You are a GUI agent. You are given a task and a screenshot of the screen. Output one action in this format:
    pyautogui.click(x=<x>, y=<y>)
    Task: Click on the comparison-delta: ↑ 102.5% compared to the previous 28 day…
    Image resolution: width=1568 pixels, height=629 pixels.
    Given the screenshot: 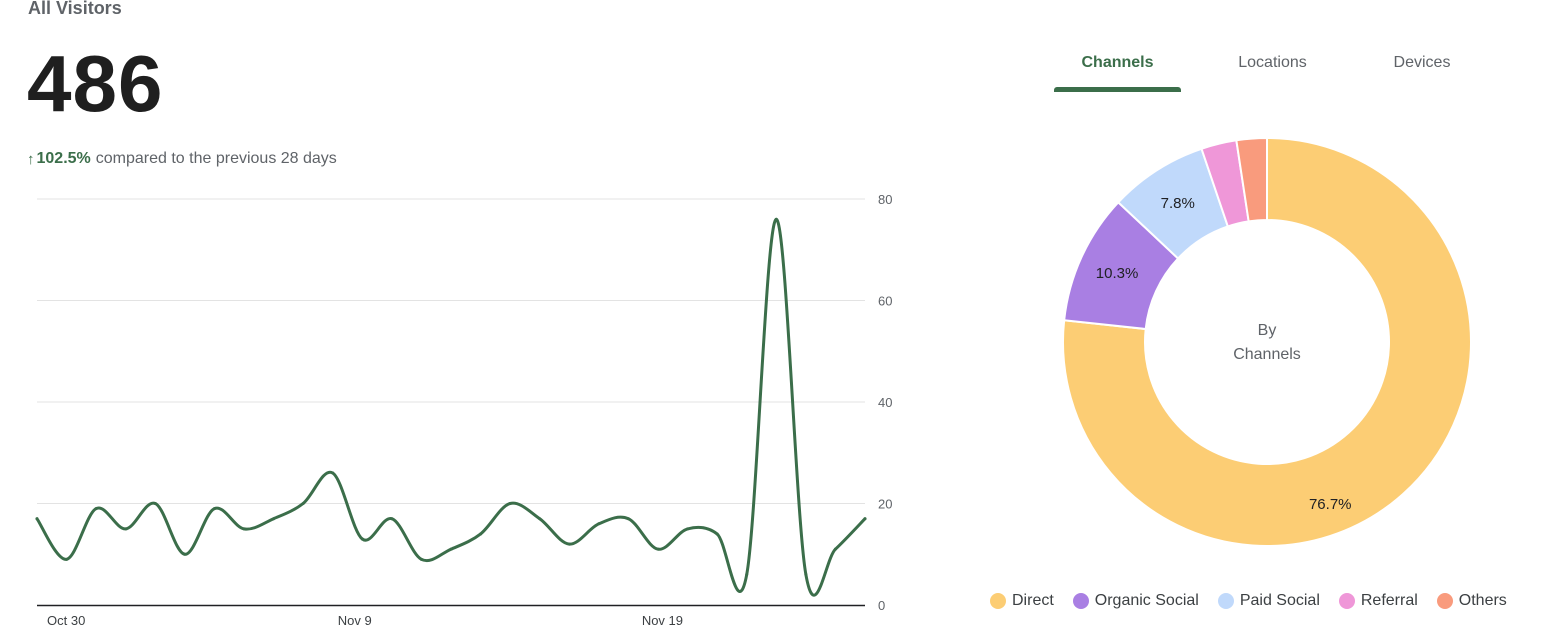 What is the action you would take?
    pyautogui.click(x=182, y=159)
    